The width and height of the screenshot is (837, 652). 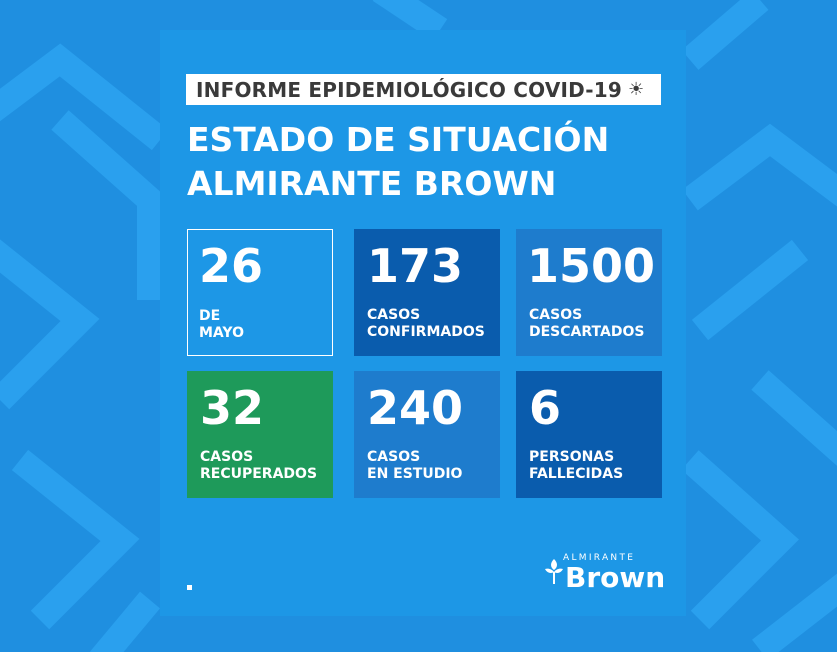 I want to click on almirante-brown-logo: ALMIRANTE Brown, so click(x=604, y=573).